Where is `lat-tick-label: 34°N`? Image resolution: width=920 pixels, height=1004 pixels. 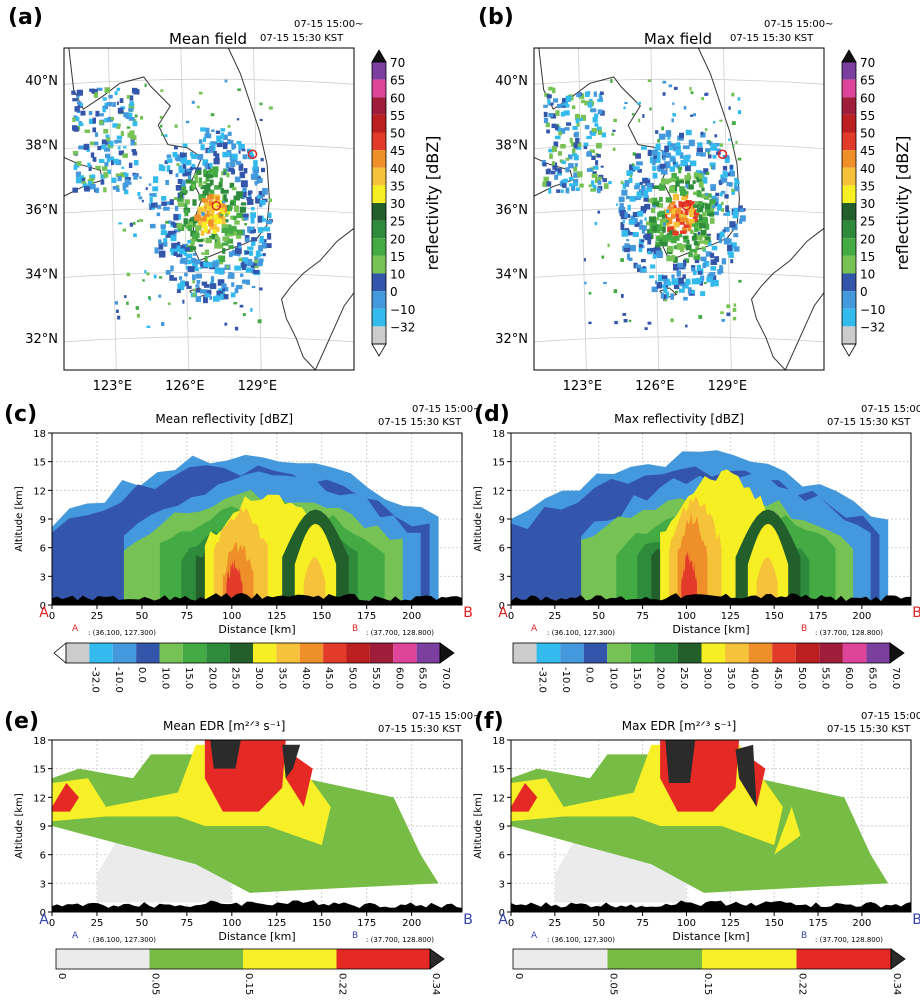
lat-tick-label: 34°N is located at coordinates (511, 274).